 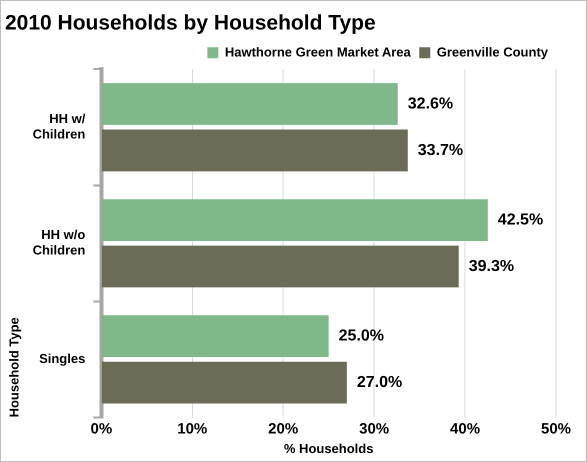 What do you see at coordinates (59, 126) in the screenshot?
I see `y-tick-label: HH w/ Children` at bounding box center [59, 126].